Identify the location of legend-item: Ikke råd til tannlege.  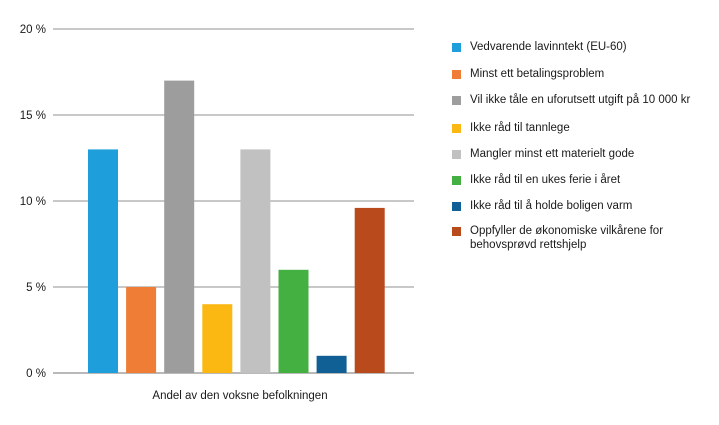
(583, 128).